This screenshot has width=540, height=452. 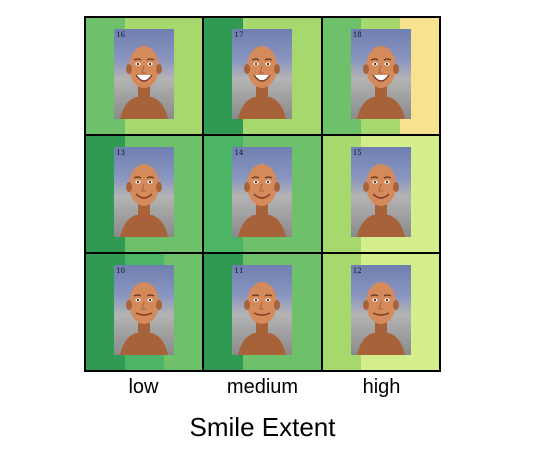 What do you see at coordinates (239, 153) in the screenshot?
I see `face-number: 14` at bounding box center [239, 153].